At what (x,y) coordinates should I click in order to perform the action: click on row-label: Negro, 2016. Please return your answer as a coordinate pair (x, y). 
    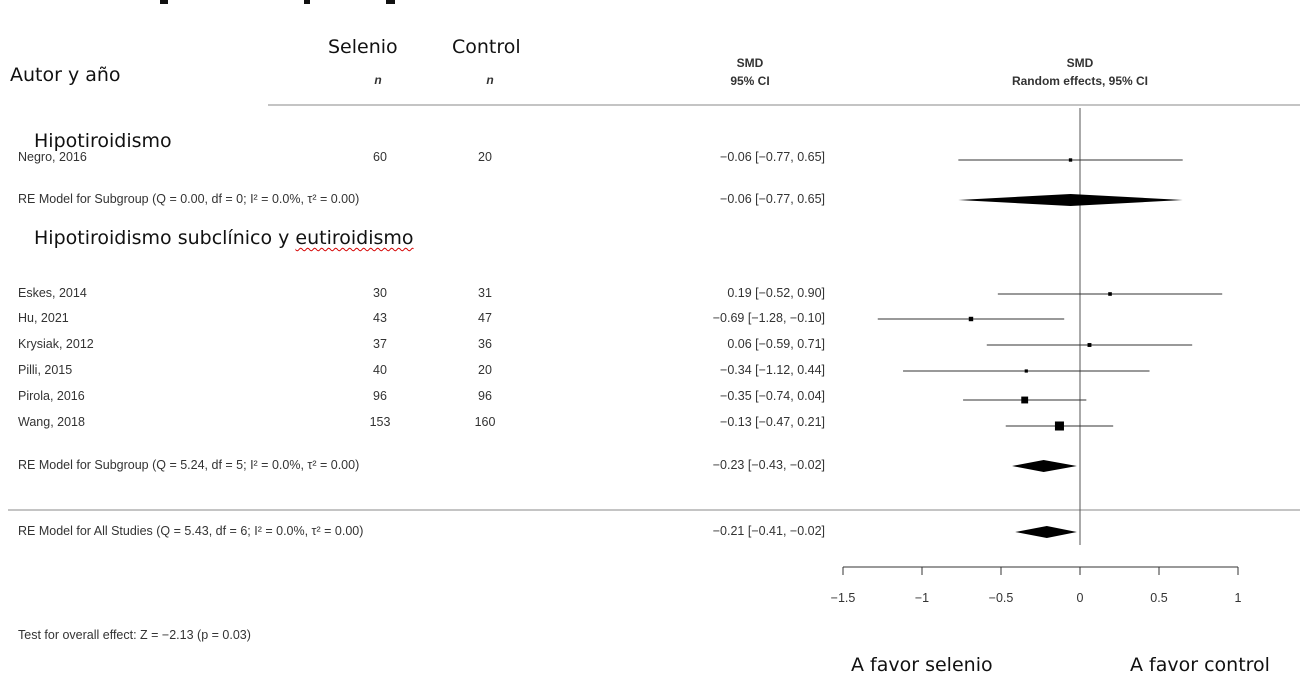
    Looking at the image, I should click on (52, 157).